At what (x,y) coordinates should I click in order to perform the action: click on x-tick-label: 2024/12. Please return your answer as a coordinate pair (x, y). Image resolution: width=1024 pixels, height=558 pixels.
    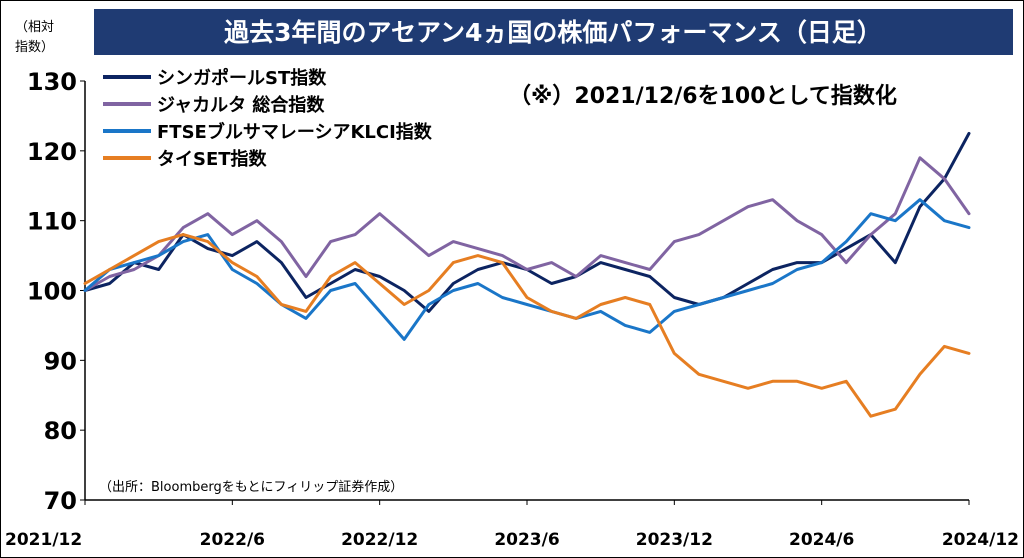
    Looking at the image, I should click on (980, 540).